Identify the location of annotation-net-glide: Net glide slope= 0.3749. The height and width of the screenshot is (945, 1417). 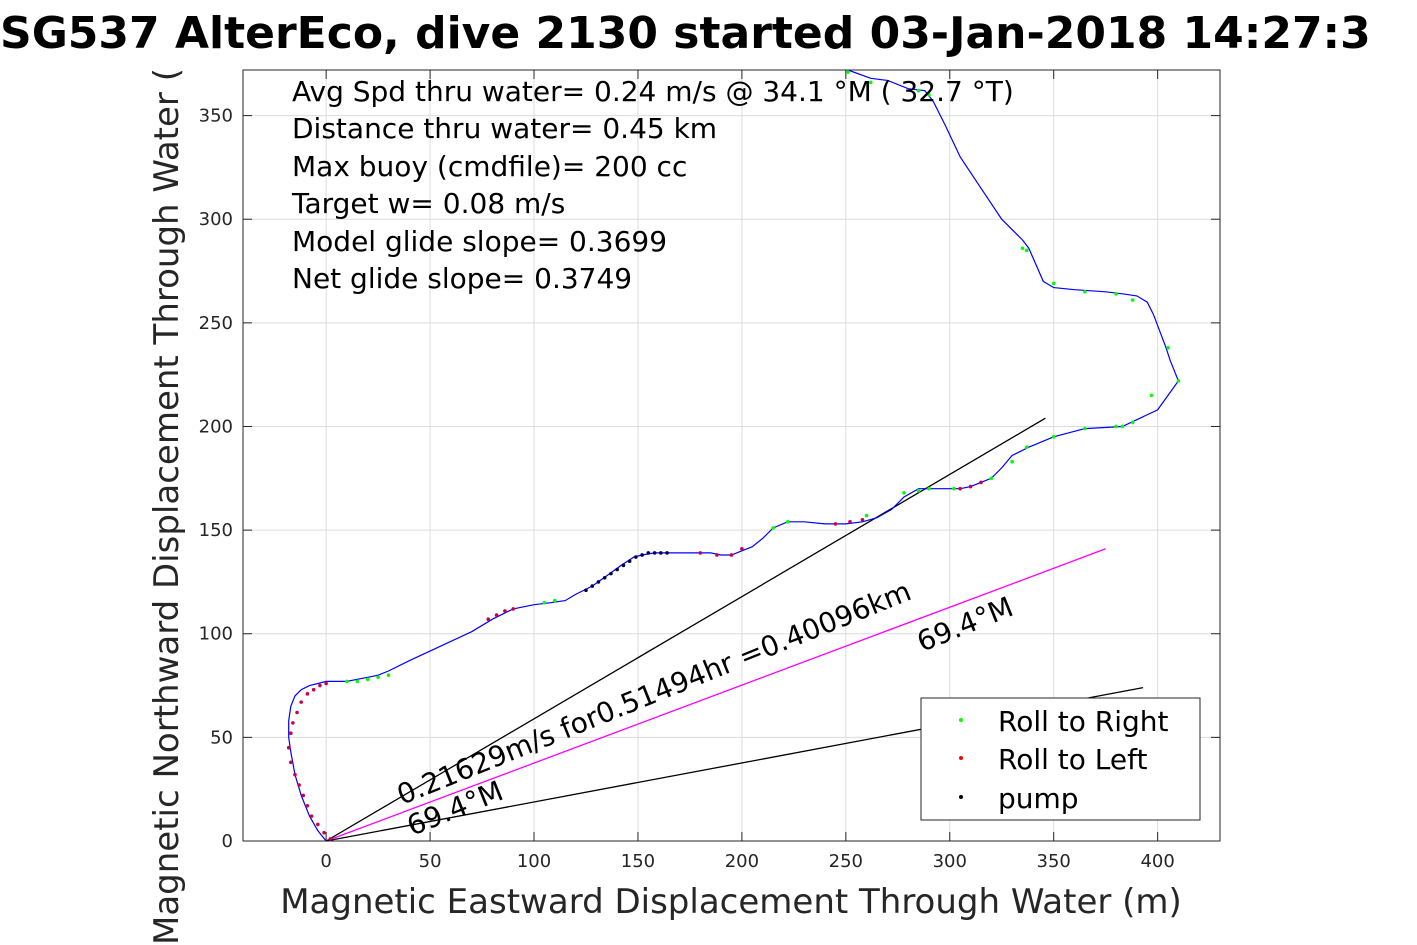
(462, 278).